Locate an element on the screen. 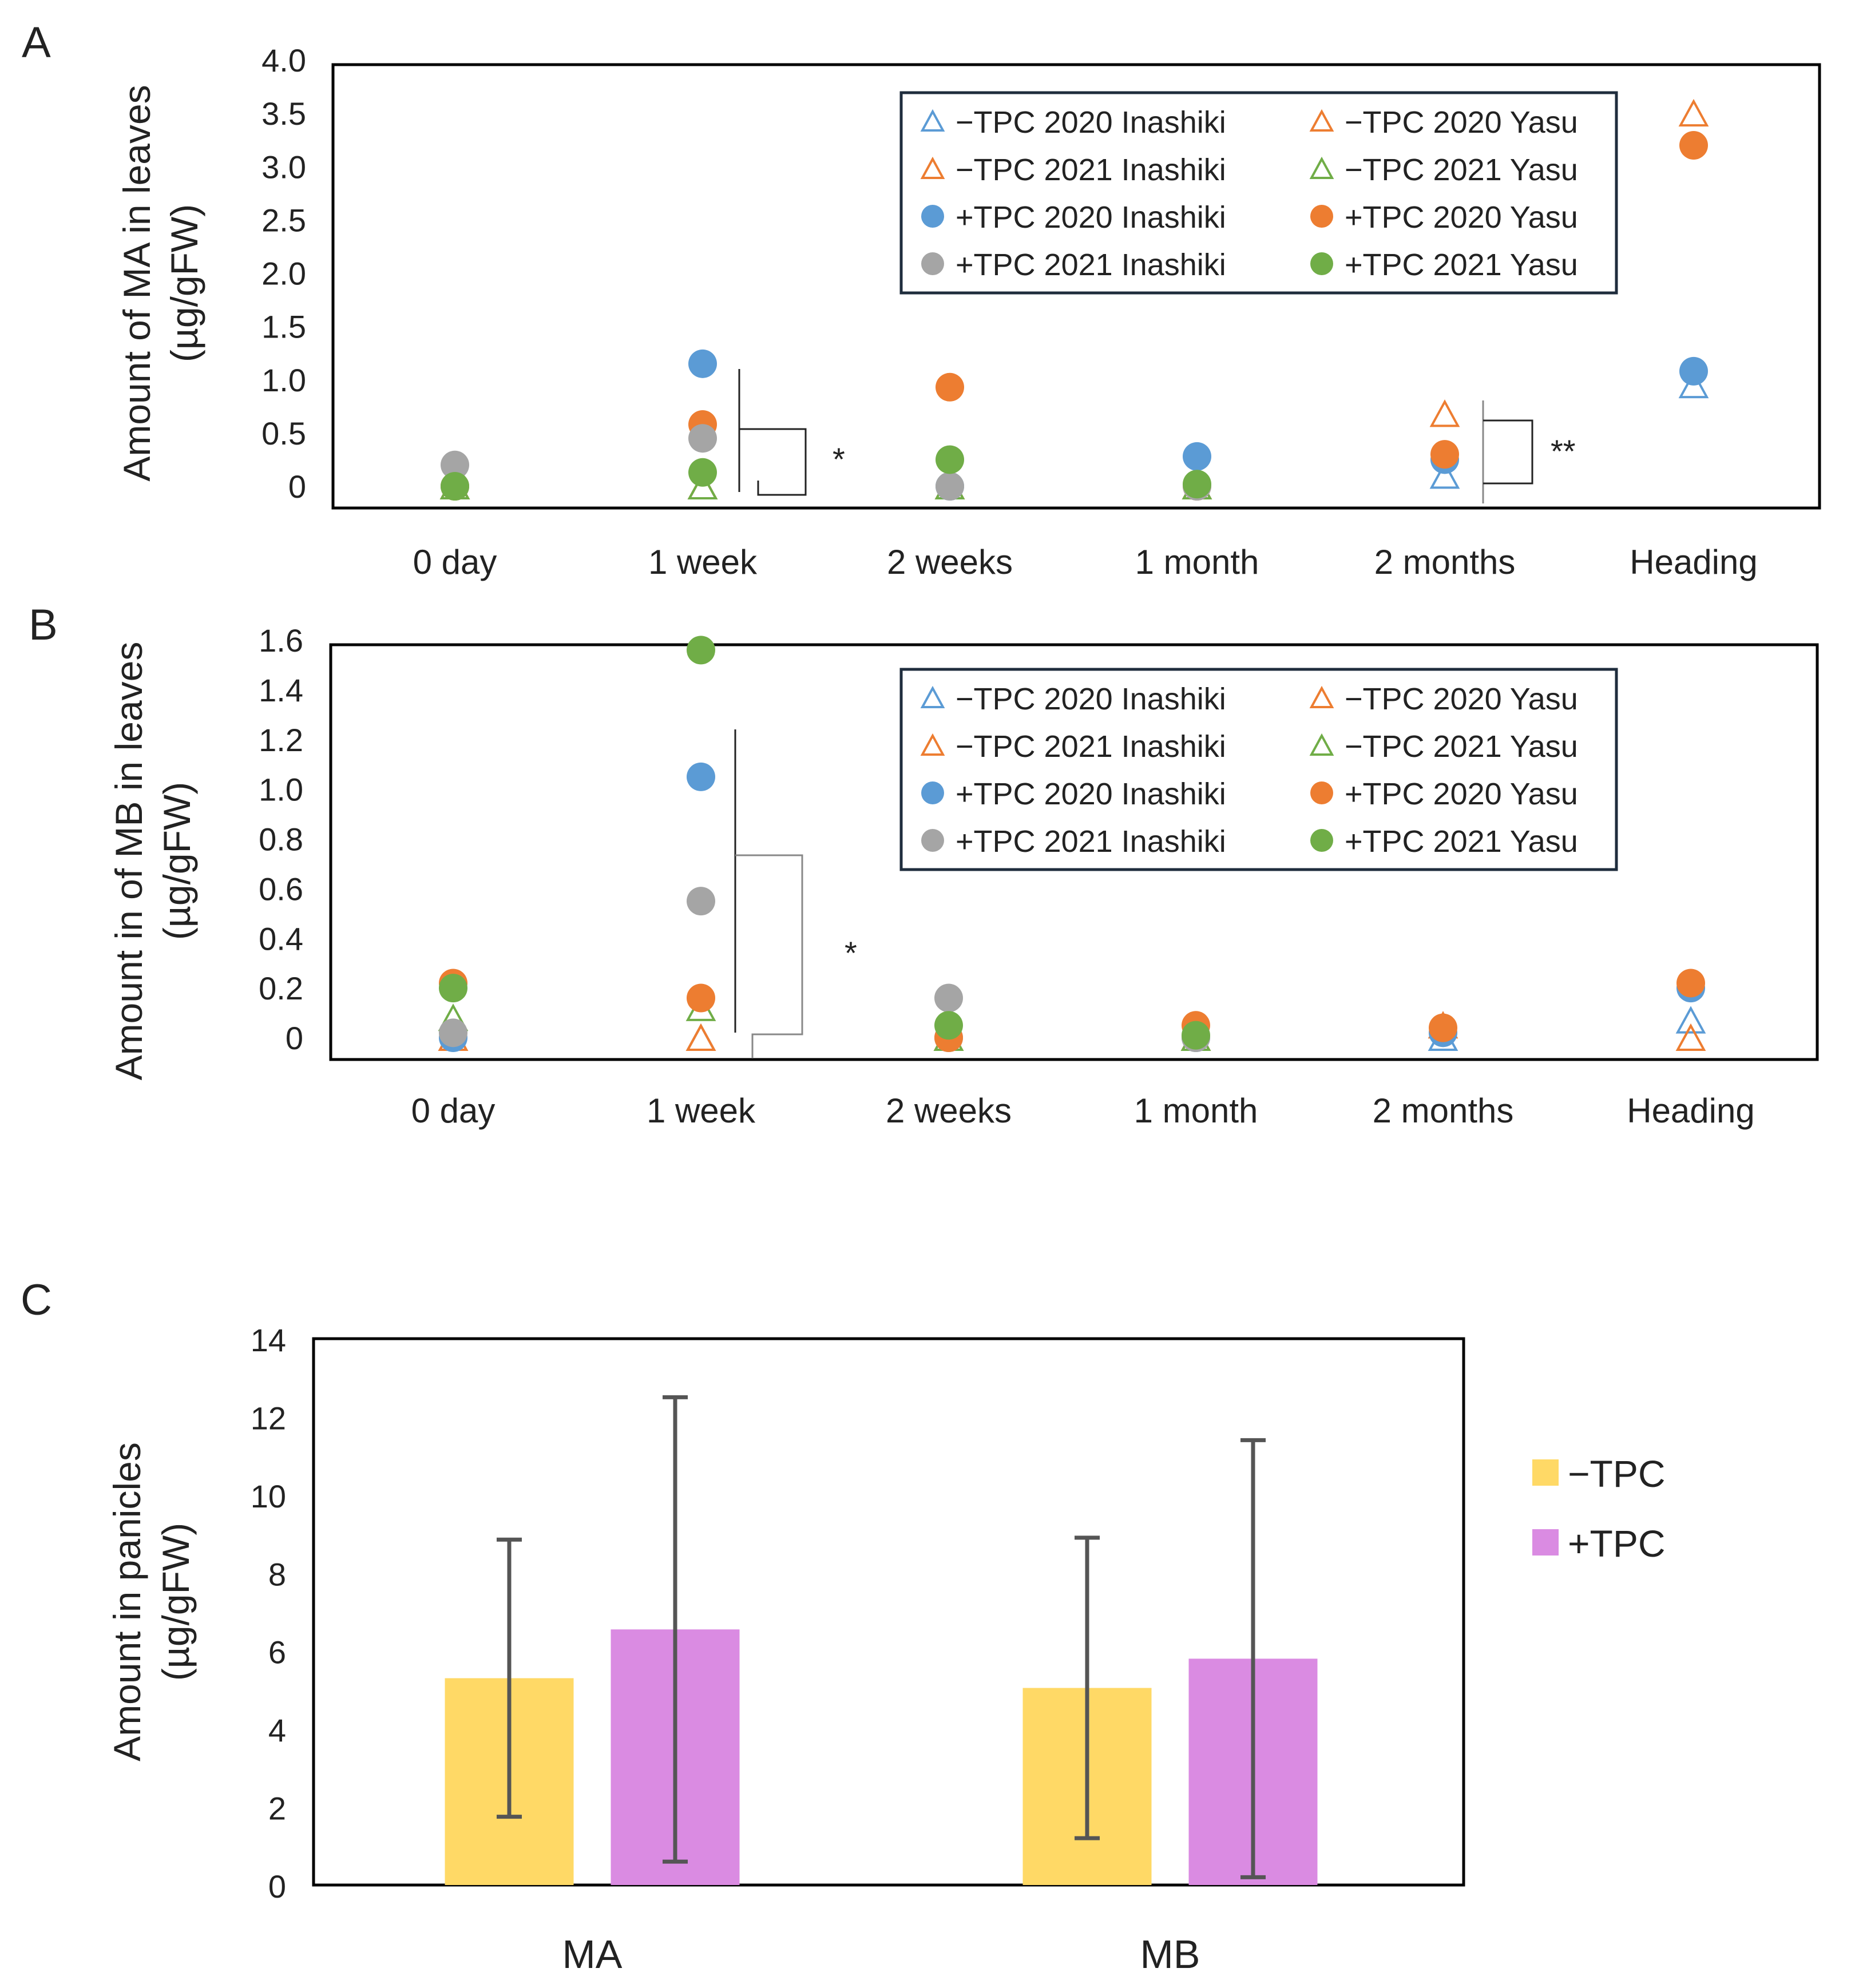  panel-b-points is located at coordinates (1072, 844).